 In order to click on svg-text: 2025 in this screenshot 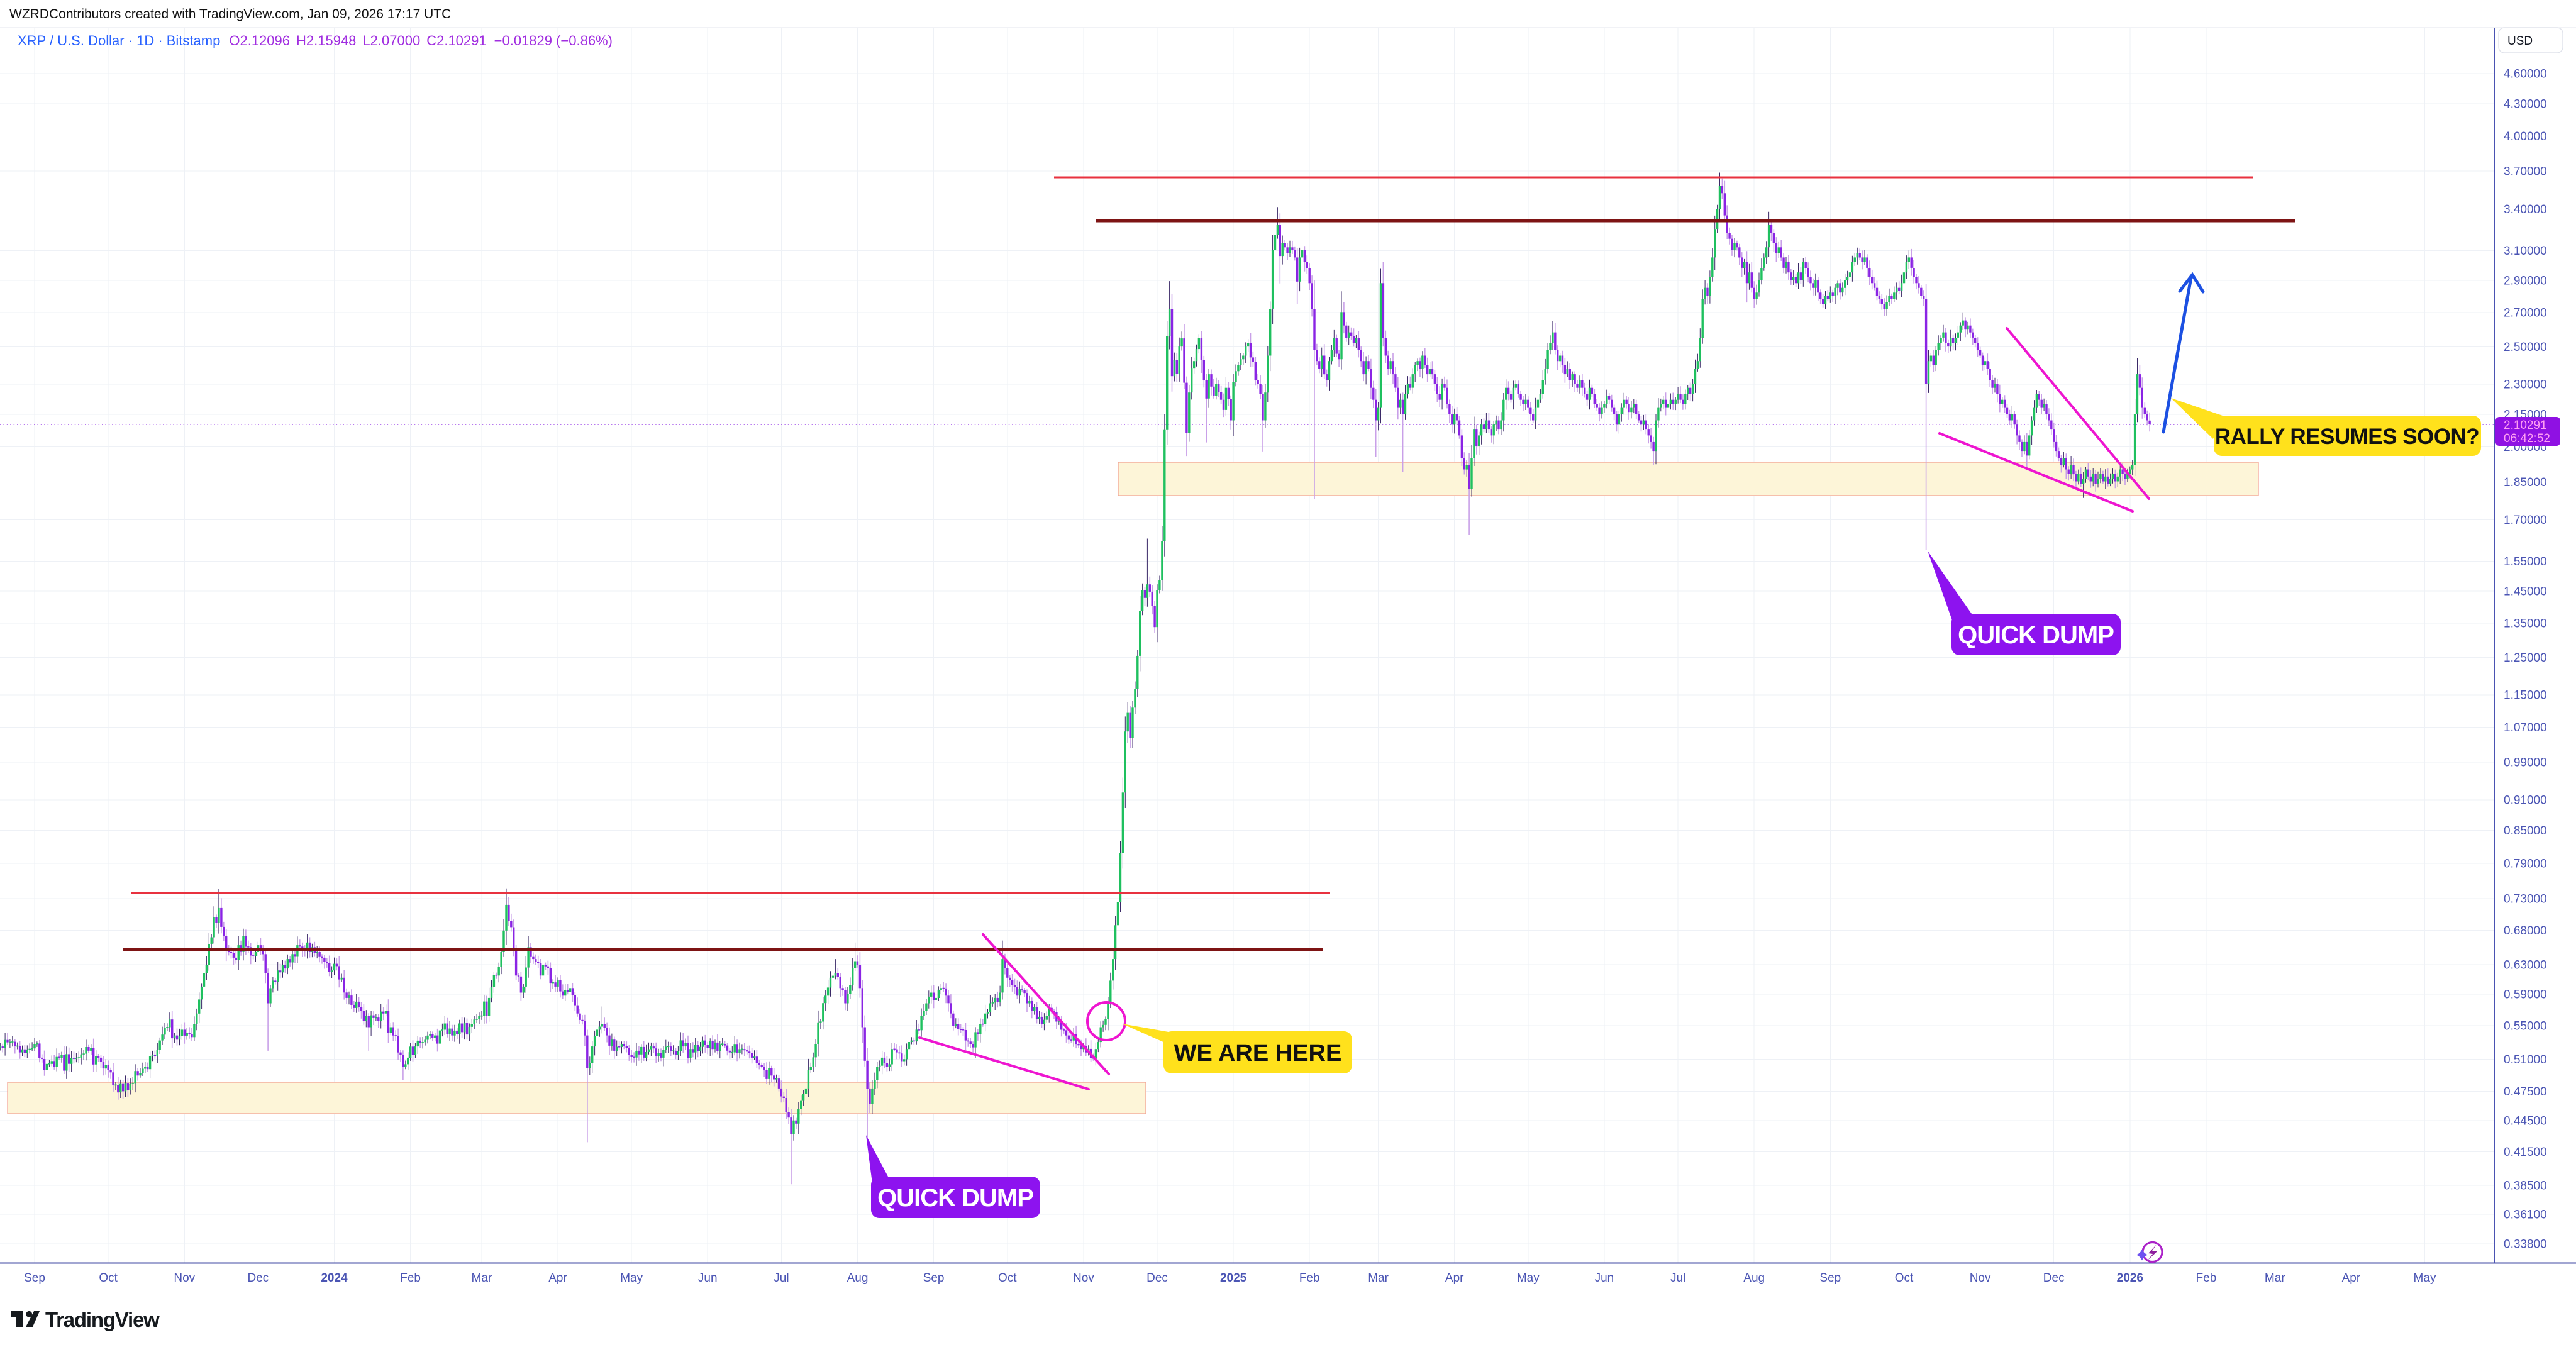, I will do `click(1233, 1278)`.